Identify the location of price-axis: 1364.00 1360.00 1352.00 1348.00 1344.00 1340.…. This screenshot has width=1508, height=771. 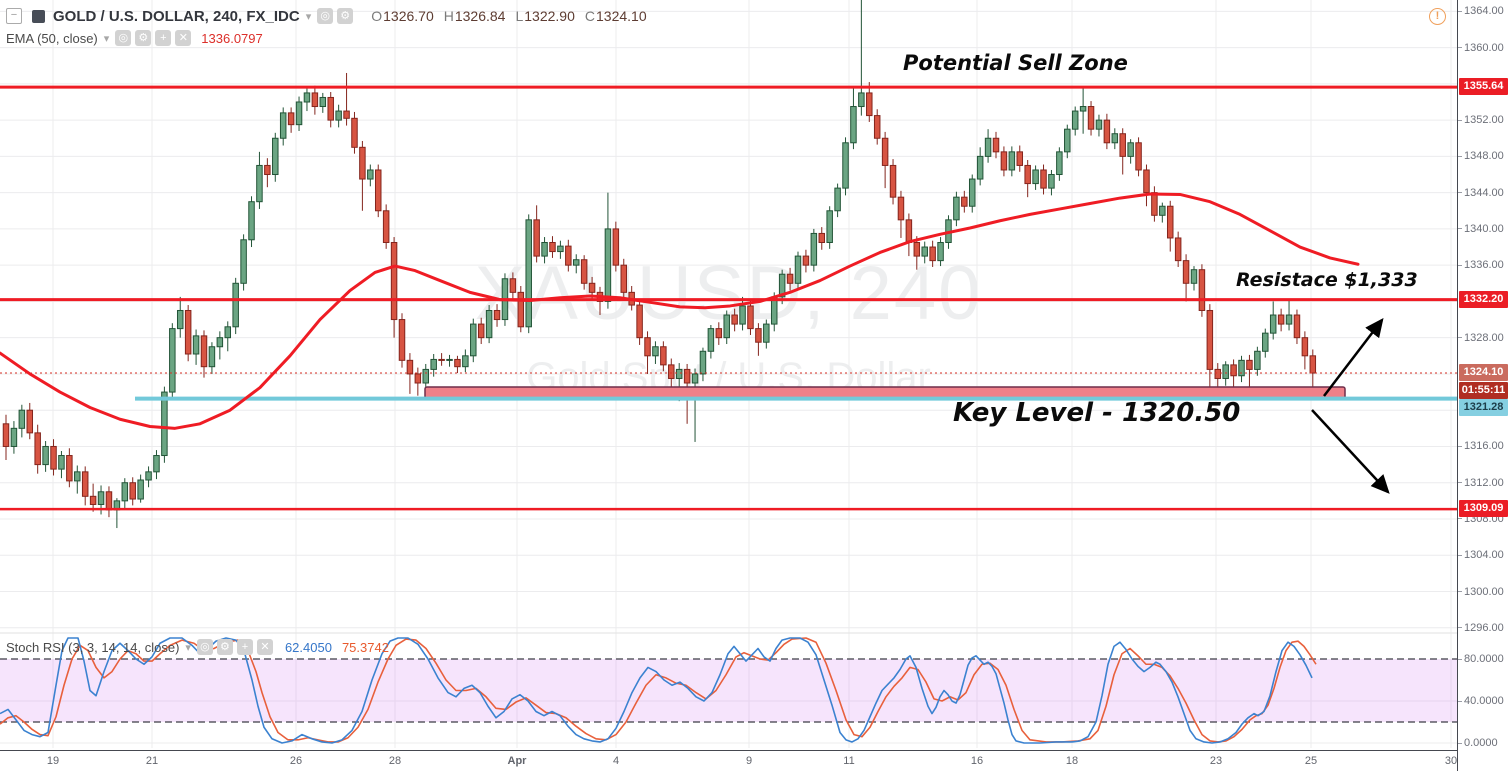
(1482, 385).